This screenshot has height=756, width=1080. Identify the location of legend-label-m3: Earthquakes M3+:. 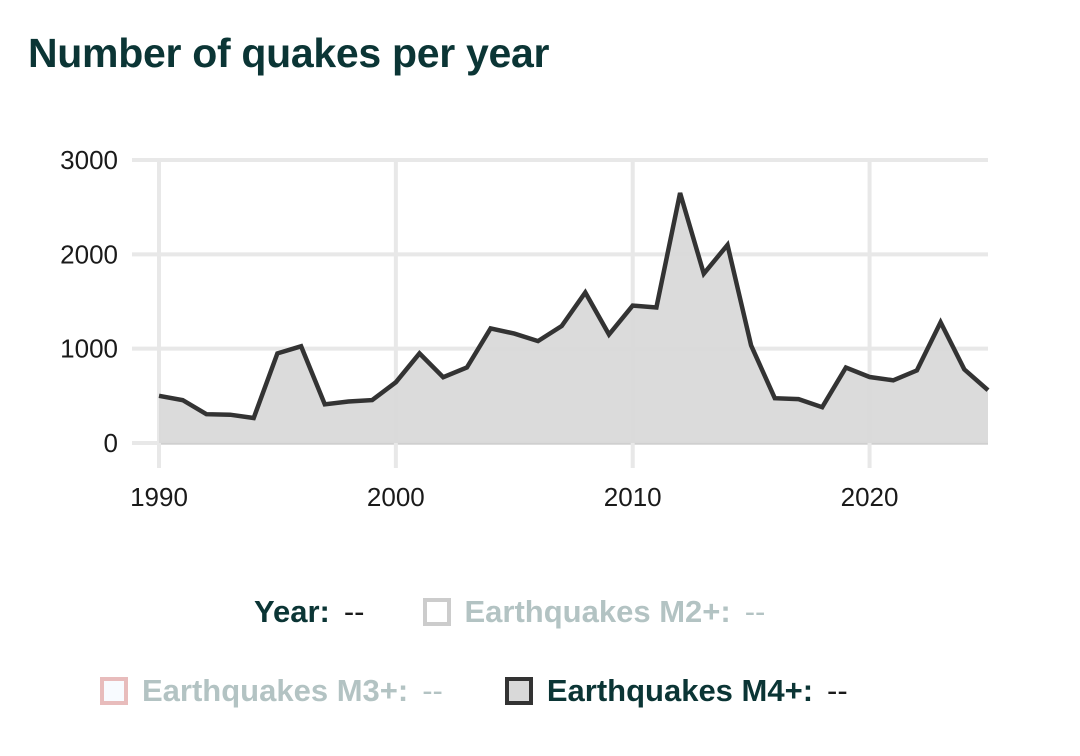
(275, 690).